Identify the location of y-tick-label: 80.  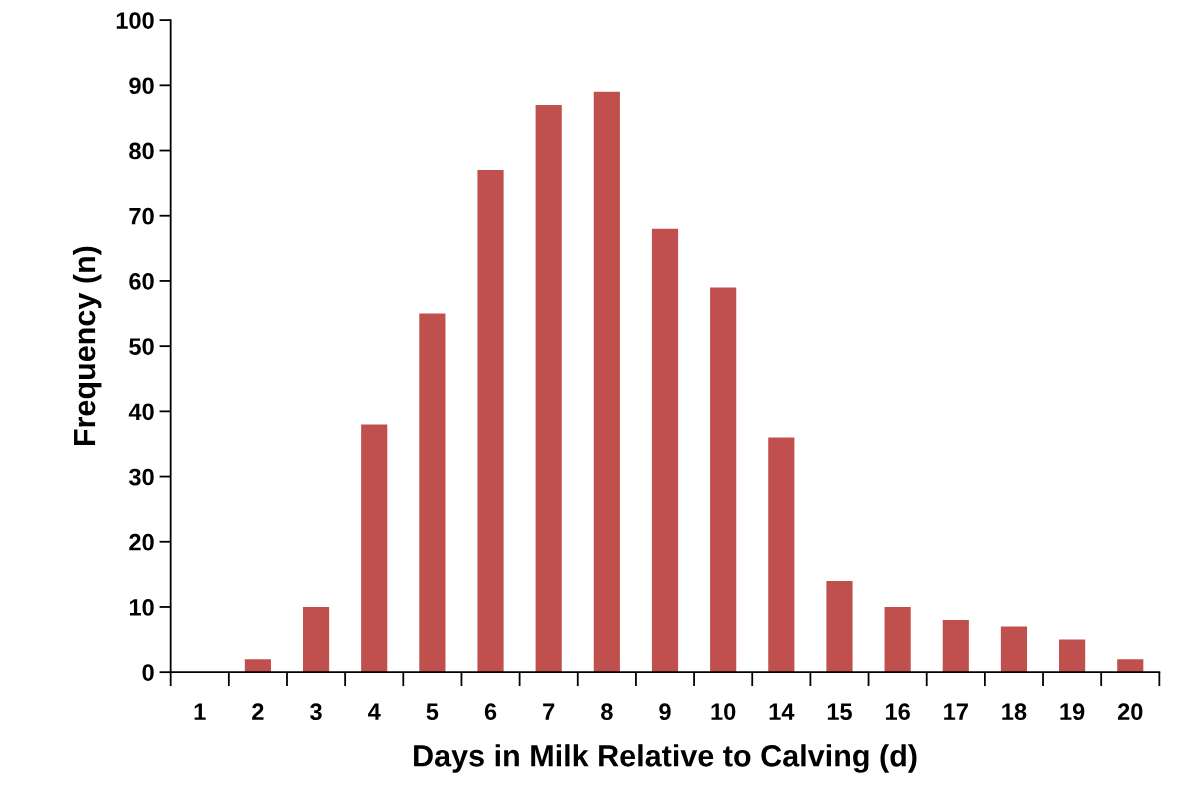
(141, 151).